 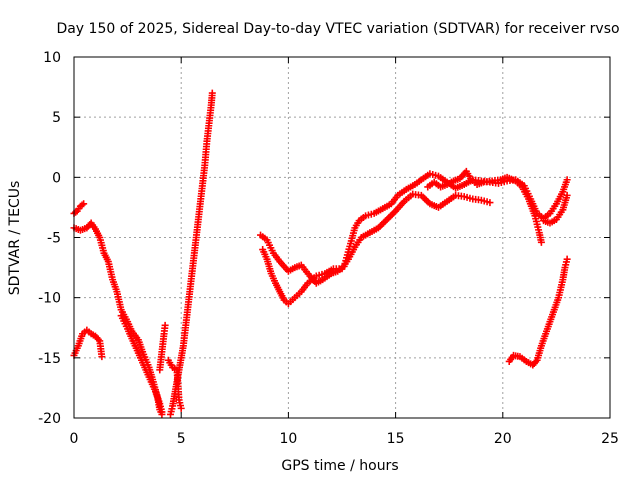 I want to click on y-axis-label: SDTVAR / TECUs, so click(x=15, y=238).